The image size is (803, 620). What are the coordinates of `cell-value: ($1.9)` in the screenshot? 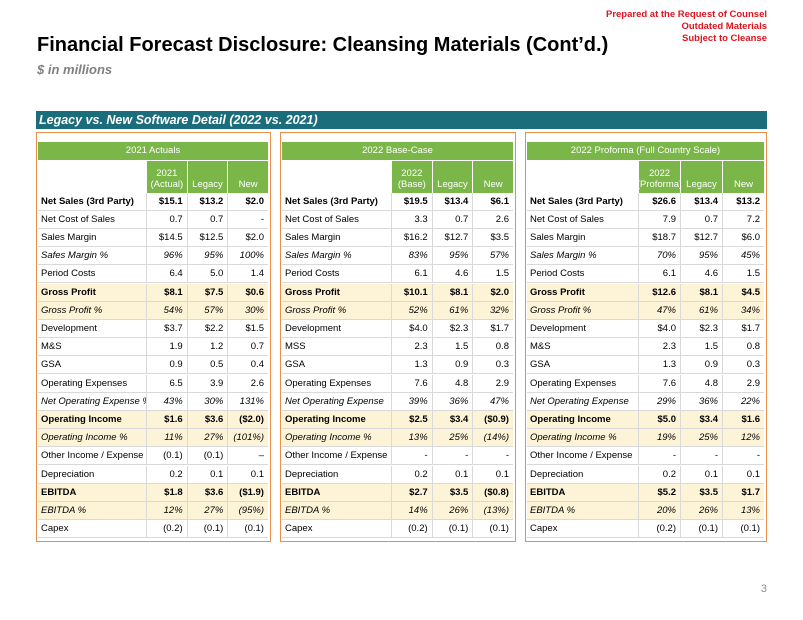 It's located at (247, 492).